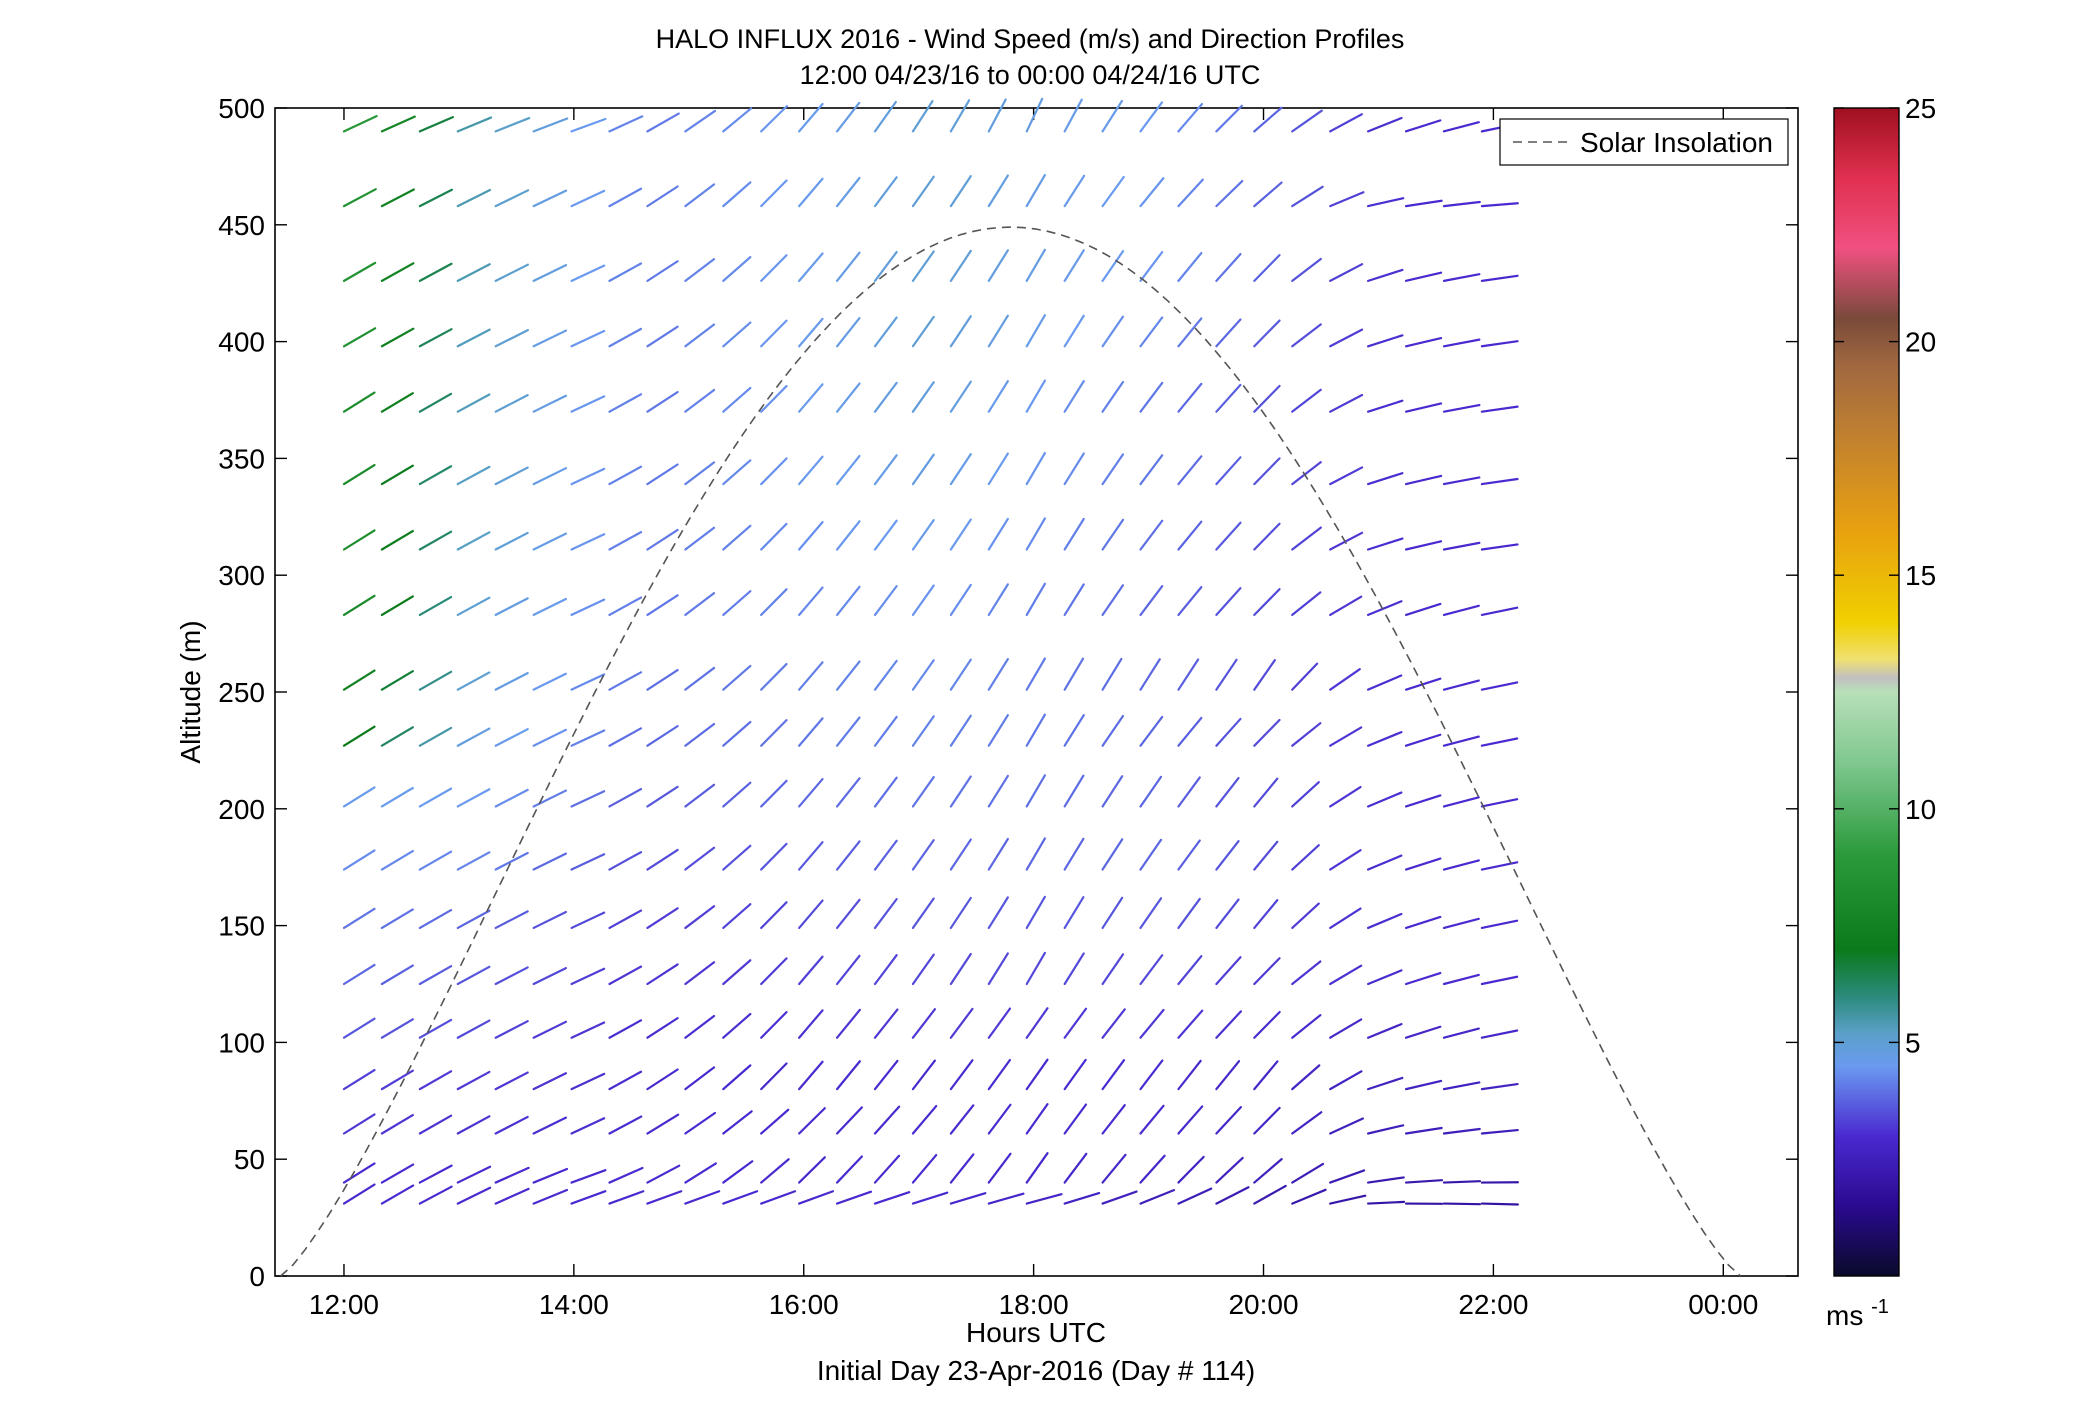  I want to click on x-axis-label-2: Initial Day 23-Apr-2016 (Day # 114), so click(1036, 1370).